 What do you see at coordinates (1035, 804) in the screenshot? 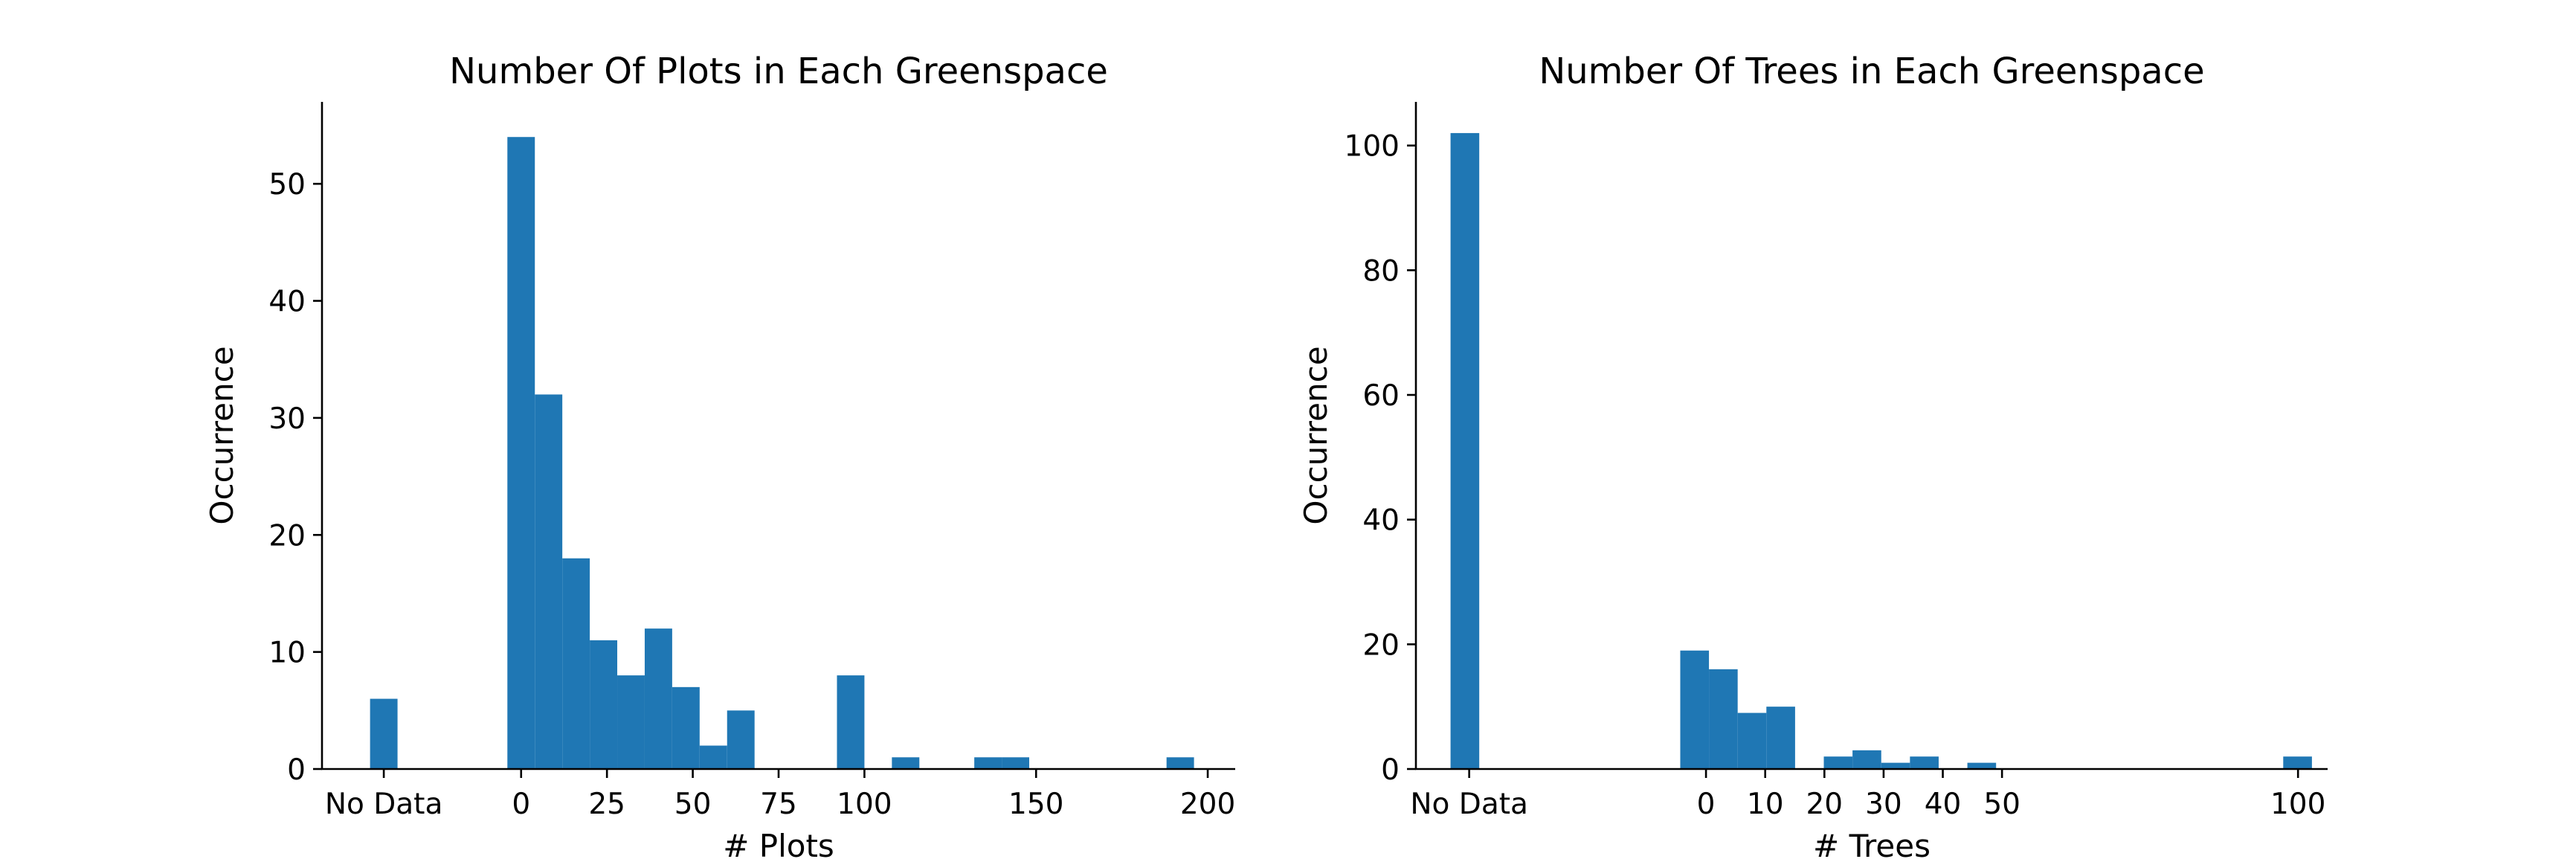
I see `x-tick-label: 150` at bounding box center [1035, 804].